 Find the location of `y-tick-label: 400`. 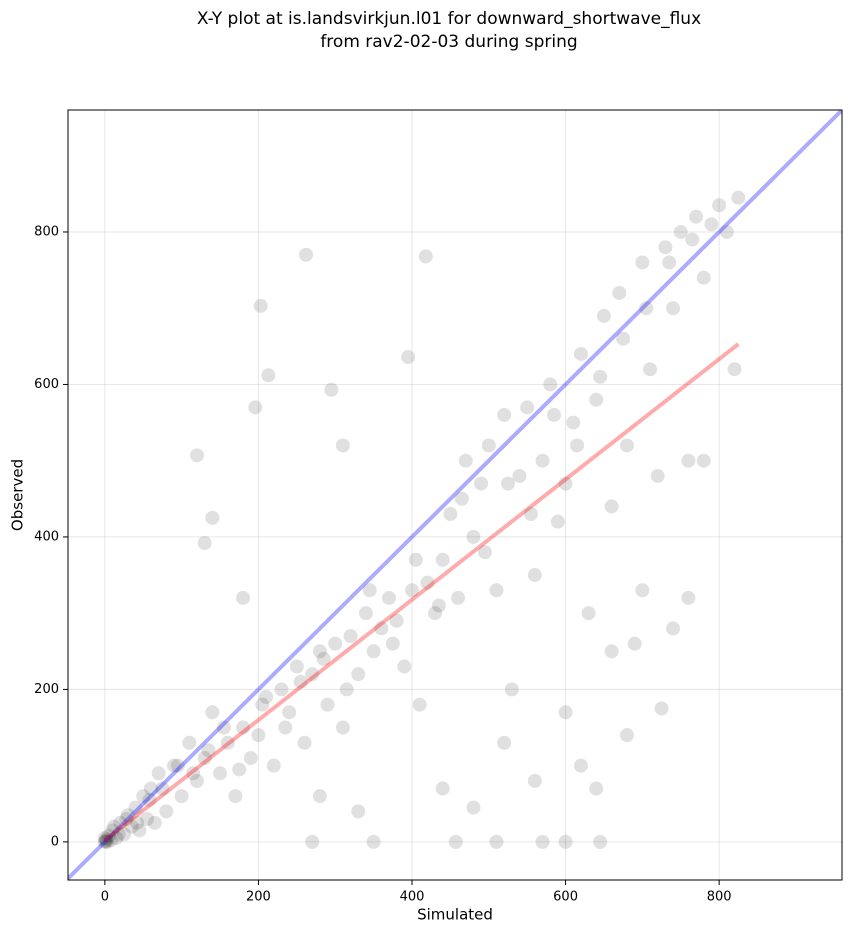

y-tick-label: 400 is located at coordinates (46, 536).